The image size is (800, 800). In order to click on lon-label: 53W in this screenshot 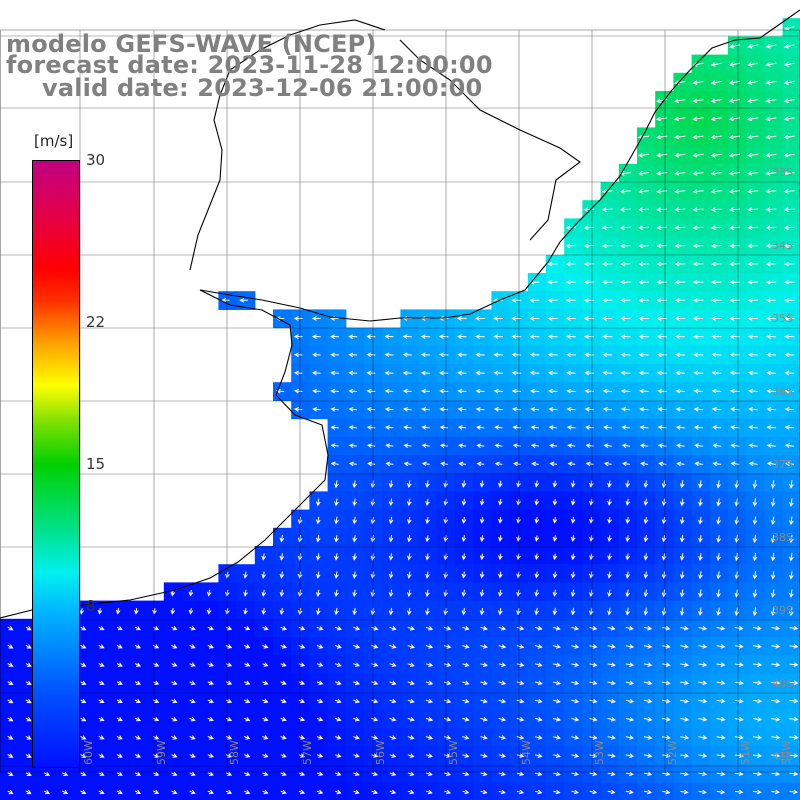, I will do `click(599, 752)`.